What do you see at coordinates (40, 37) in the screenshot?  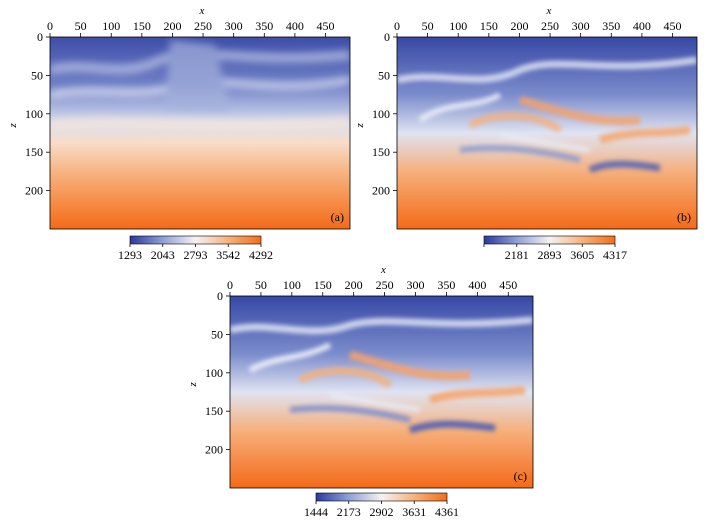 I see `y-tick-label-a: 0` at bounding box center [40, 37].